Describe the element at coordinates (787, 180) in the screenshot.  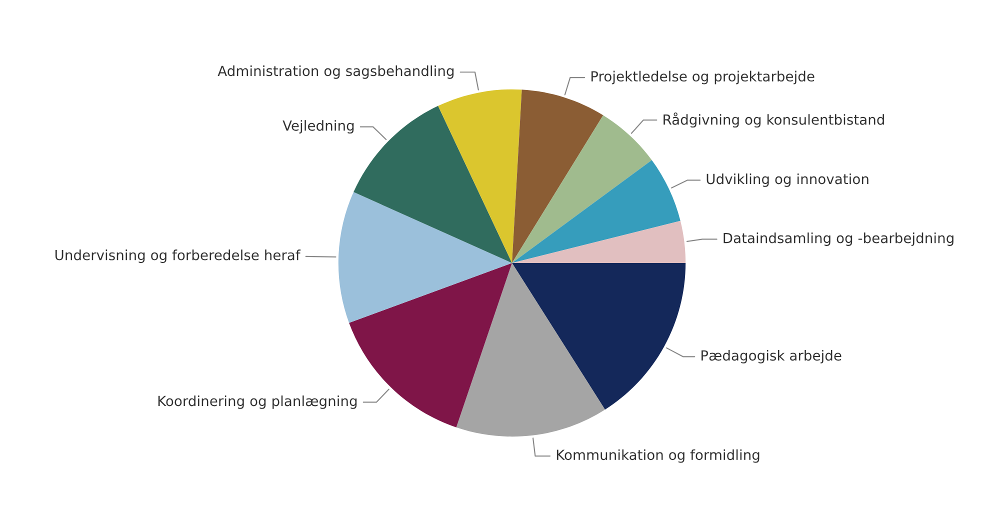
I see `slice-label: Udvikling og innovation` at that location.